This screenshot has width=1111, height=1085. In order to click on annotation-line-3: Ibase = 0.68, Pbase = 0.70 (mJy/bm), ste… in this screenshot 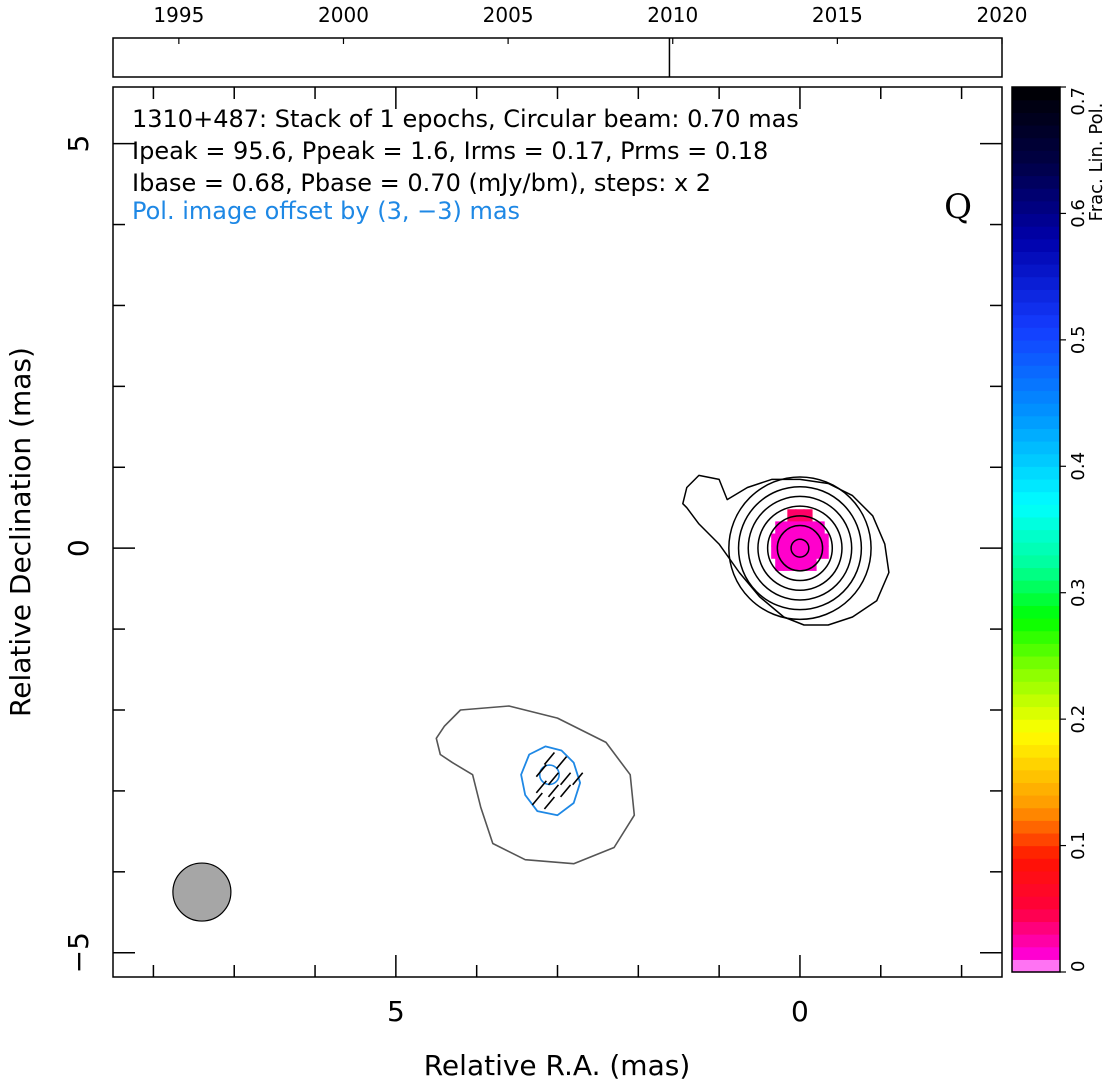, I will do `click(421, 183)`.